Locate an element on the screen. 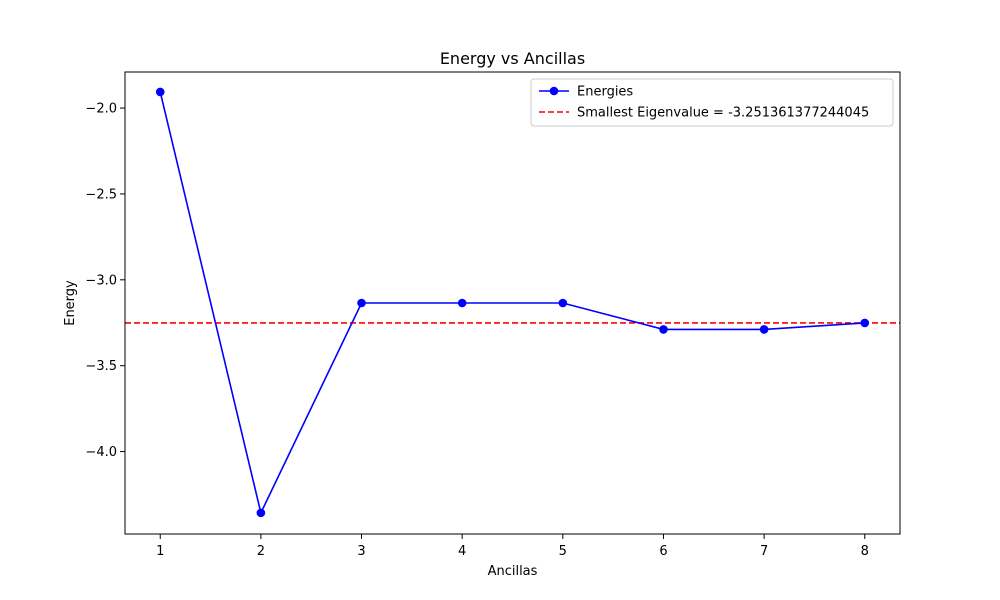 The height and width of the screenshot is (600, 1000). y-tick-label: −4.0 is located at coordinates (101, 452).